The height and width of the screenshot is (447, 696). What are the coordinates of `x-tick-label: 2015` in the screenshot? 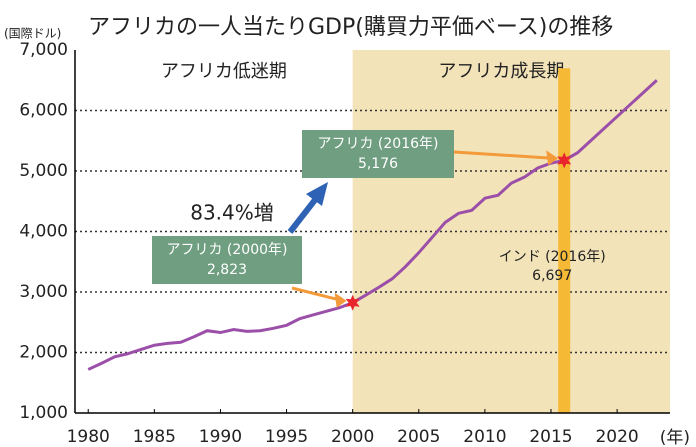 It's located at (550, 437).